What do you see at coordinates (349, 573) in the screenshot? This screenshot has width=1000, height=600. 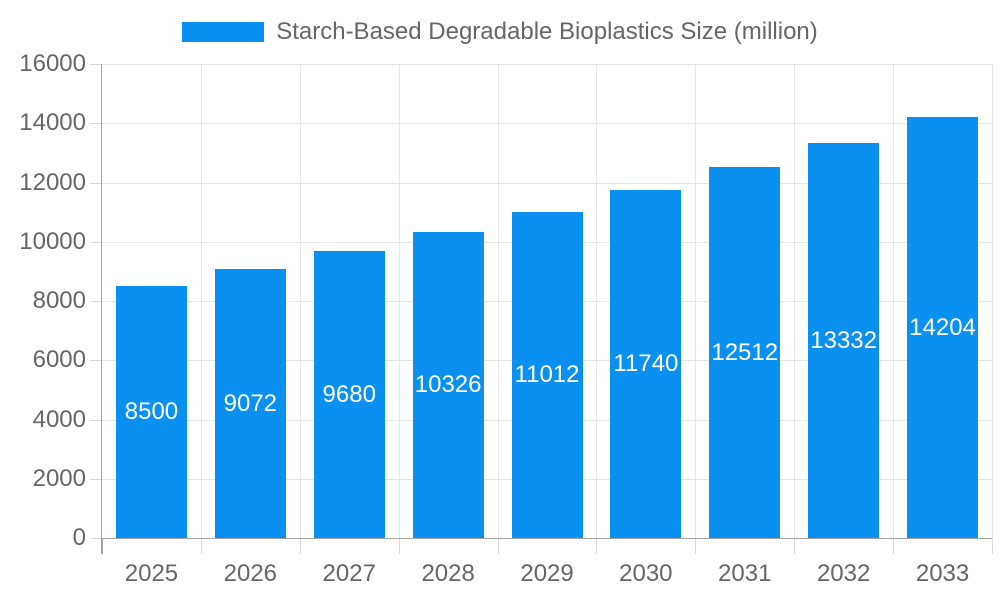 I see `x-axis-label: 2027` at bounding box center [349, 573].